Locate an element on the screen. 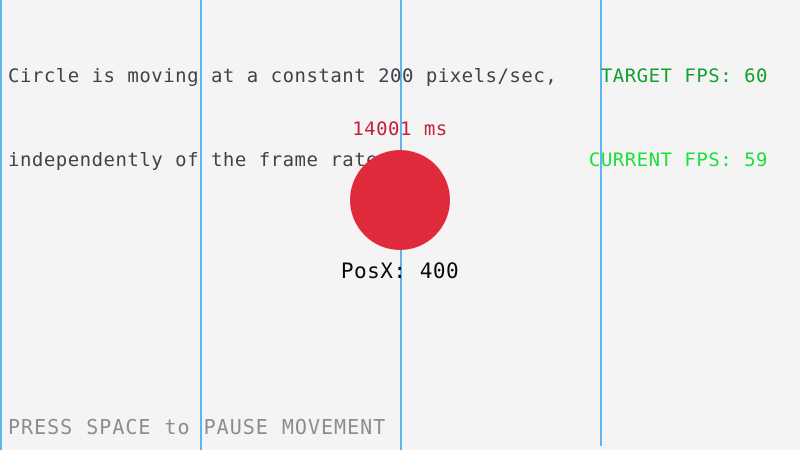 Image resolution: width=800 pixels, height=450 pixels. circle-posx-label: PosX: 400 is located at coordinates (400, 271).